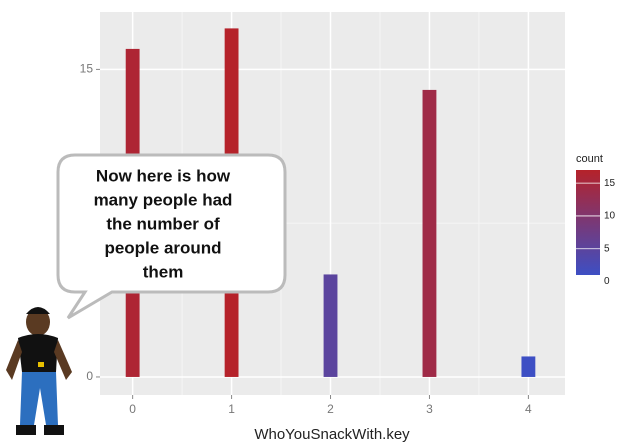 This screenshot has width=624, height=445. I want to click on y-tick-label: 0, so click(89, 376).